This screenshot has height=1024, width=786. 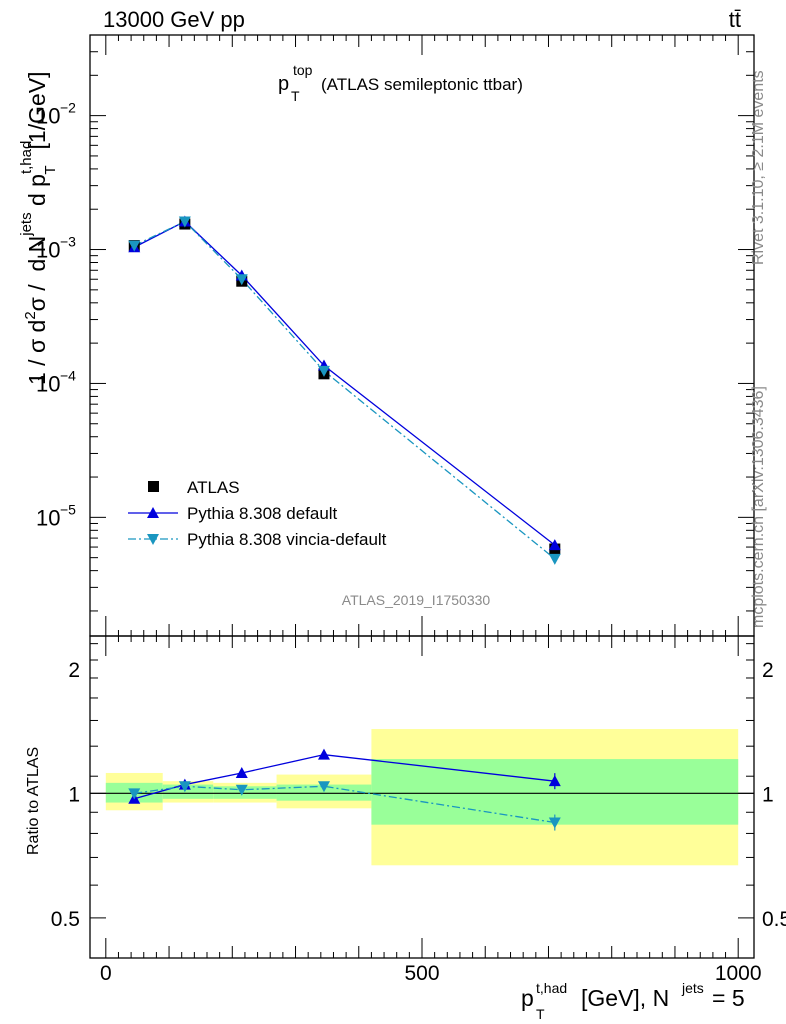 I want to click on x-tick-label-2: 1000, so click(x=738, y=973).